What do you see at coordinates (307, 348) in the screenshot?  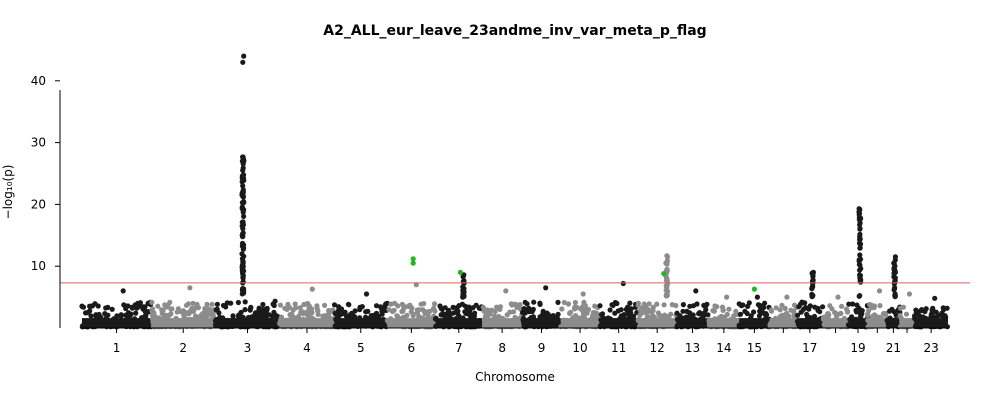 I see `x-tick-label: 4` at bounding box center [307, 348].